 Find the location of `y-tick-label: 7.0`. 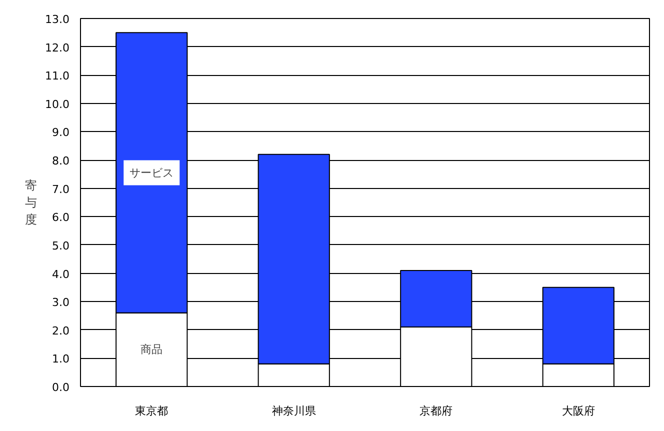

y-tick-label: 7.0 is located at coordinates (61, 189).